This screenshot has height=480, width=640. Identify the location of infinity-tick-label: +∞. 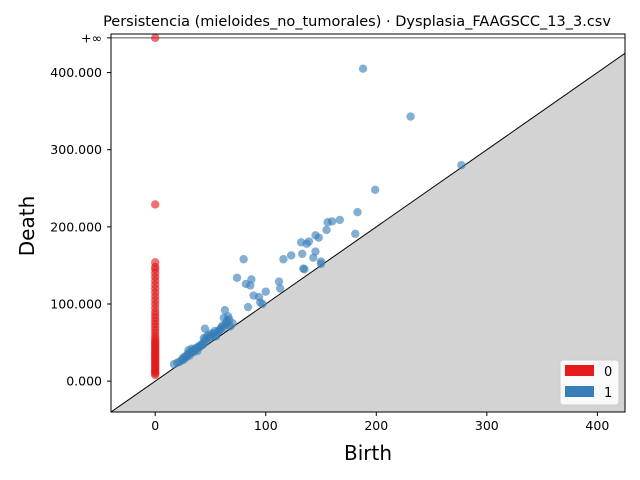
(91, 37).